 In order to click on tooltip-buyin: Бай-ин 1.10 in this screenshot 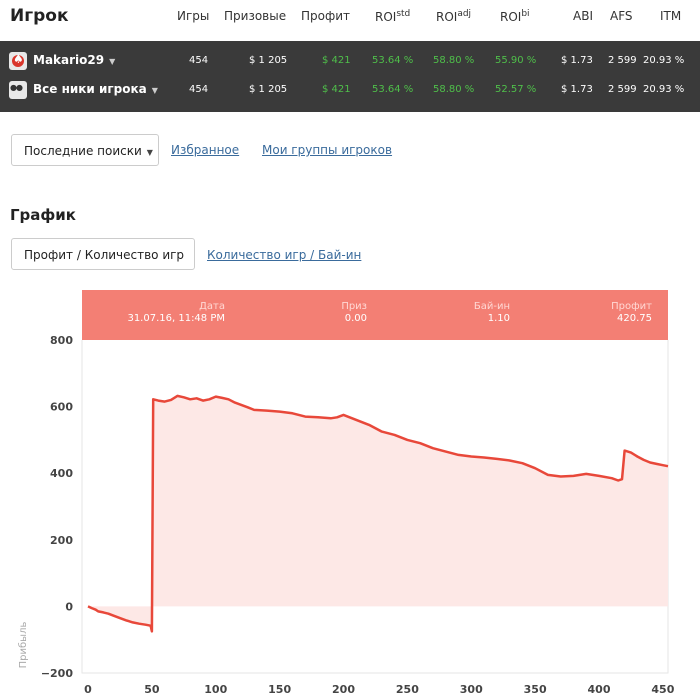, I will do `click(492, 312)`.